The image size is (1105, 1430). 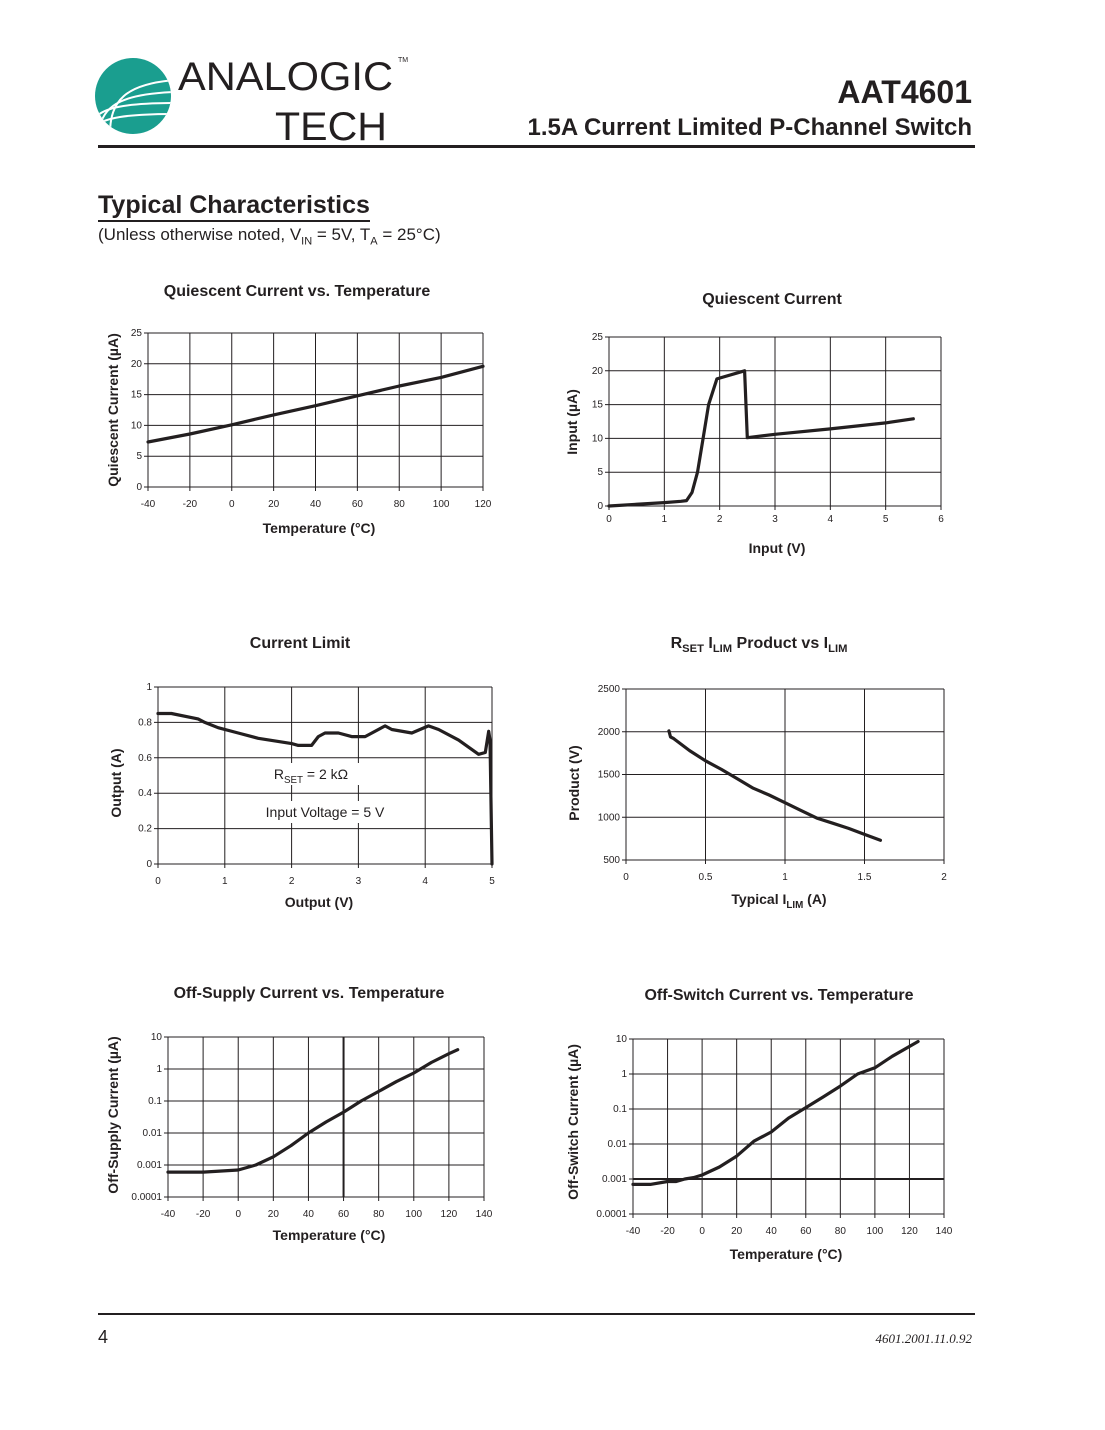 What do you see at coordinates (778, 901) in the screenshot?
I see `x-axis-label: Typical ILIM (A)` at bounding box center [778, 901].